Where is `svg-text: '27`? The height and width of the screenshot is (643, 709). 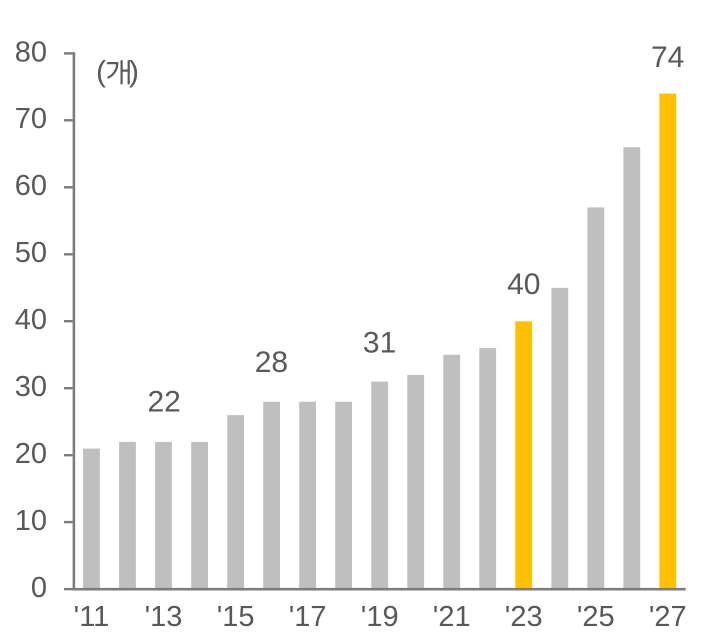 svg-text: '27 is located at coordinates (668, 617).